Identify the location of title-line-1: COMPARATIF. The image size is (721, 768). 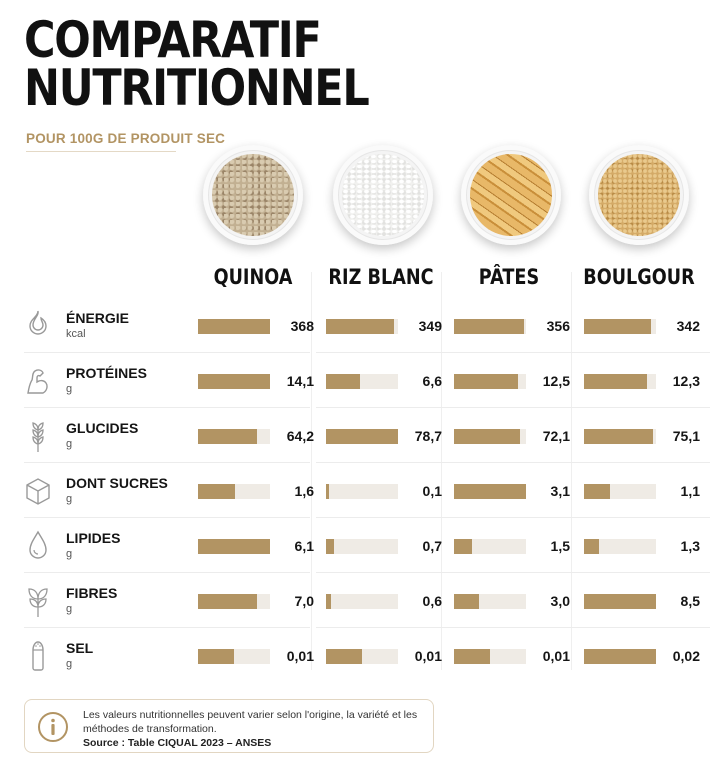
(173, 40).